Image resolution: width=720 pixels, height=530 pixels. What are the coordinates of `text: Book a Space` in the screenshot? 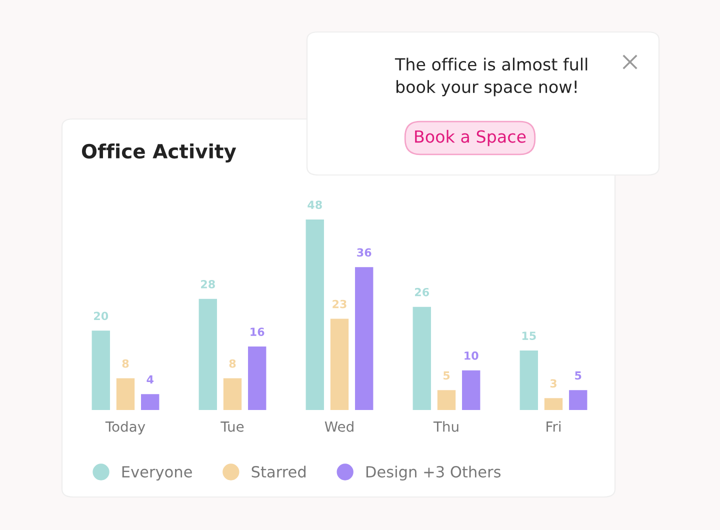 It's located at (470, 138).